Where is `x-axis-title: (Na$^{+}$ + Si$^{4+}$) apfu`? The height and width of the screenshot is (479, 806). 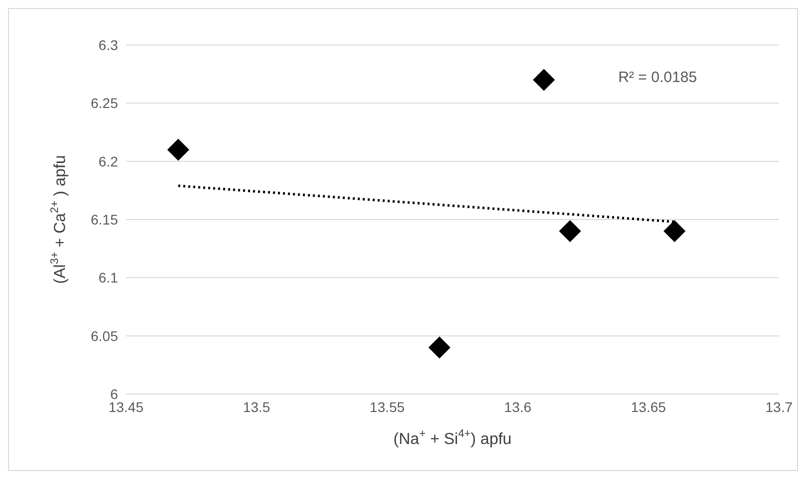
x-axis-title: (Na$^{+}$ + Si$^{4+}$) apfu is located at coordinates (452, 438).